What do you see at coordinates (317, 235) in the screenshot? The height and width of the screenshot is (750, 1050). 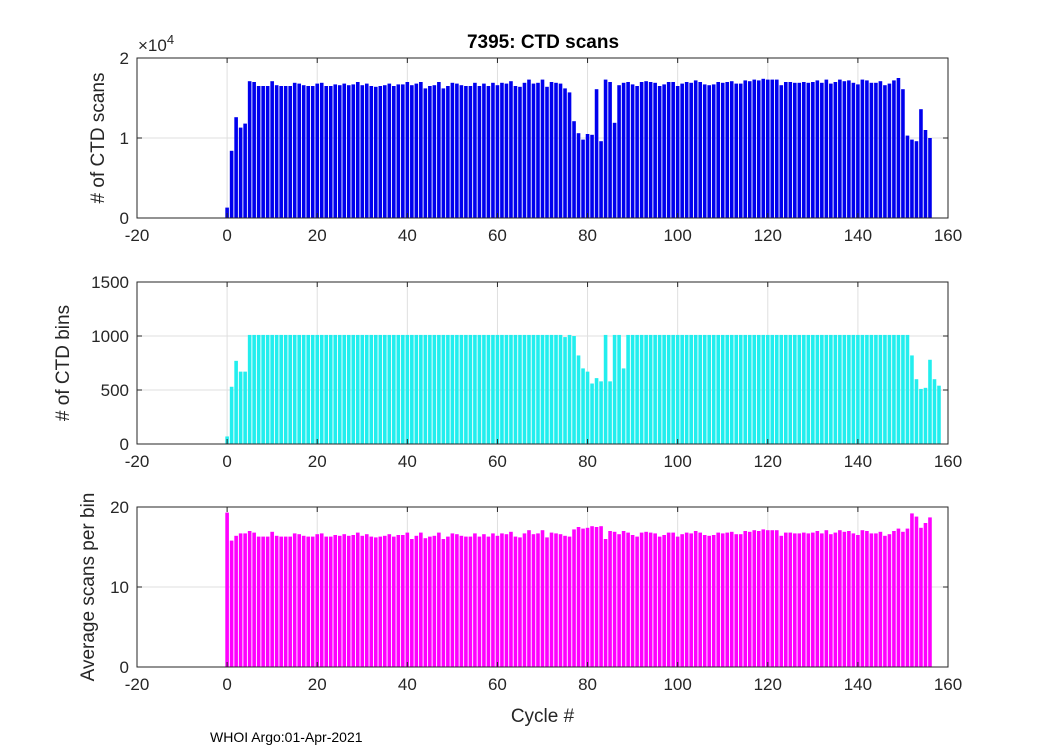 I see `ctd-scans-x-tick-label: 20` at bounding box center [317, 235].